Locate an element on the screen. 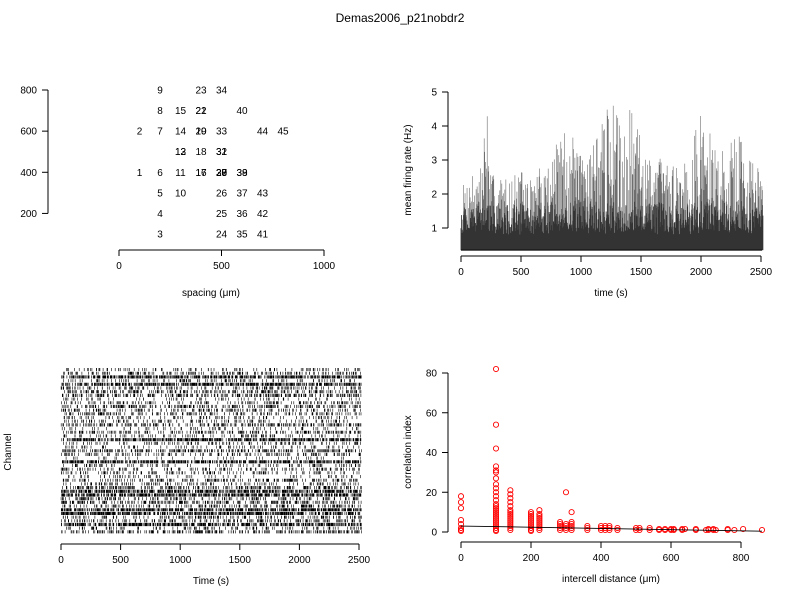  electrode-label-16: 16 is located at coordinates (201, 173).